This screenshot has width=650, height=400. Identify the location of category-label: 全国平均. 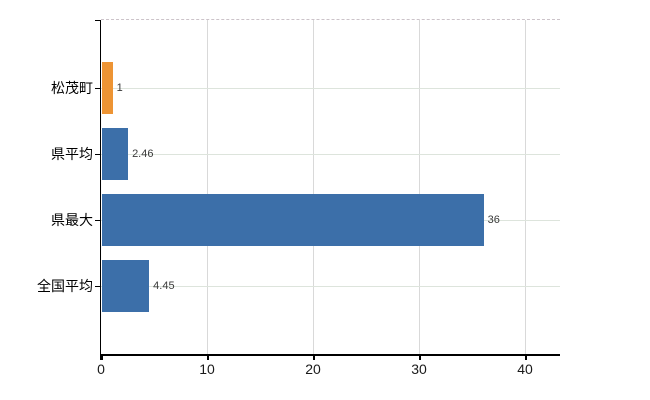
(65, 286).